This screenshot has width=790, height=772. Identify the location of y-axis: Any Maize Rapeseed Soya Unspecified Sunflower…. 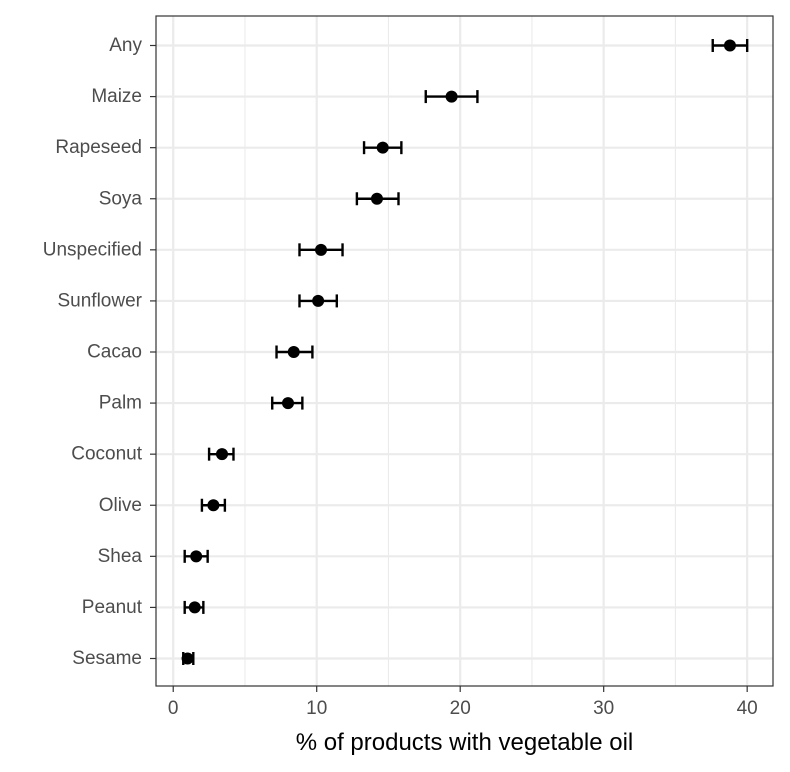
(99, 352).